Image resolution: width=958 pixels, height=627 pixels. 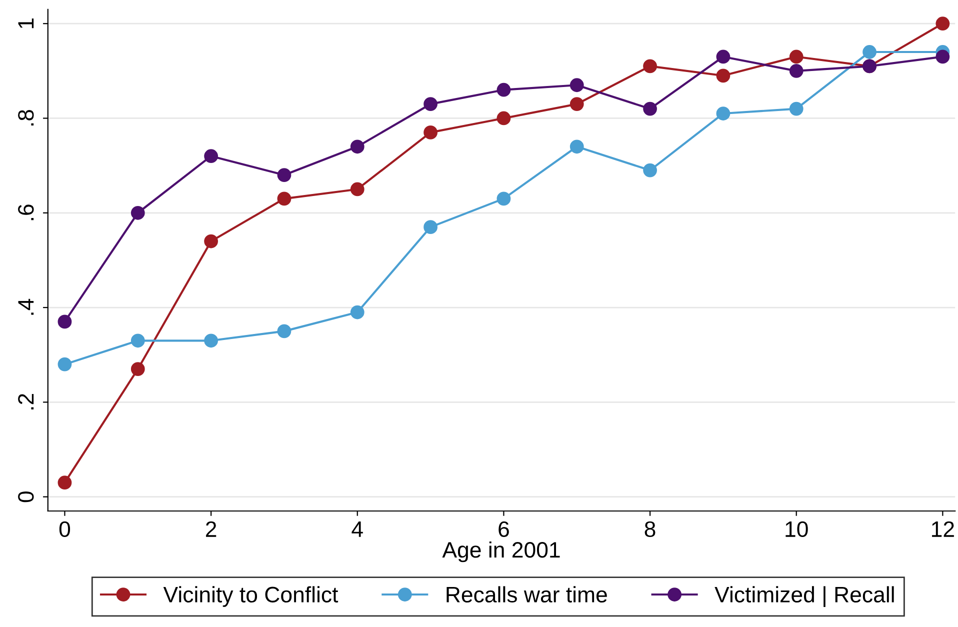 What do you see at coordinates (26, 402) in the screenshot?
I see `y-tick-label: .2` at bounding box center [26, 402].